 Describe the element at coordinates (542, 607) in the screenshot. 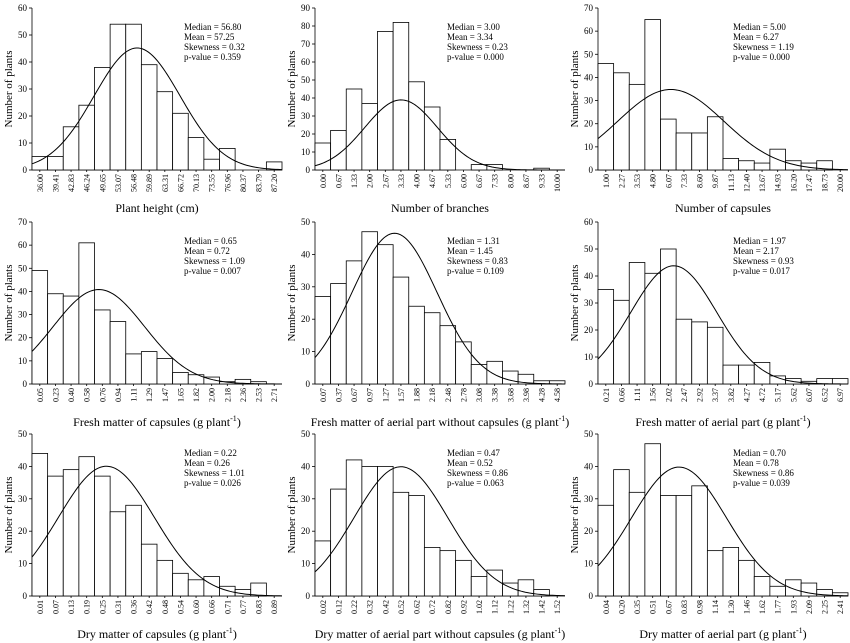

I see `x-tick-label: 1.42` at that location.